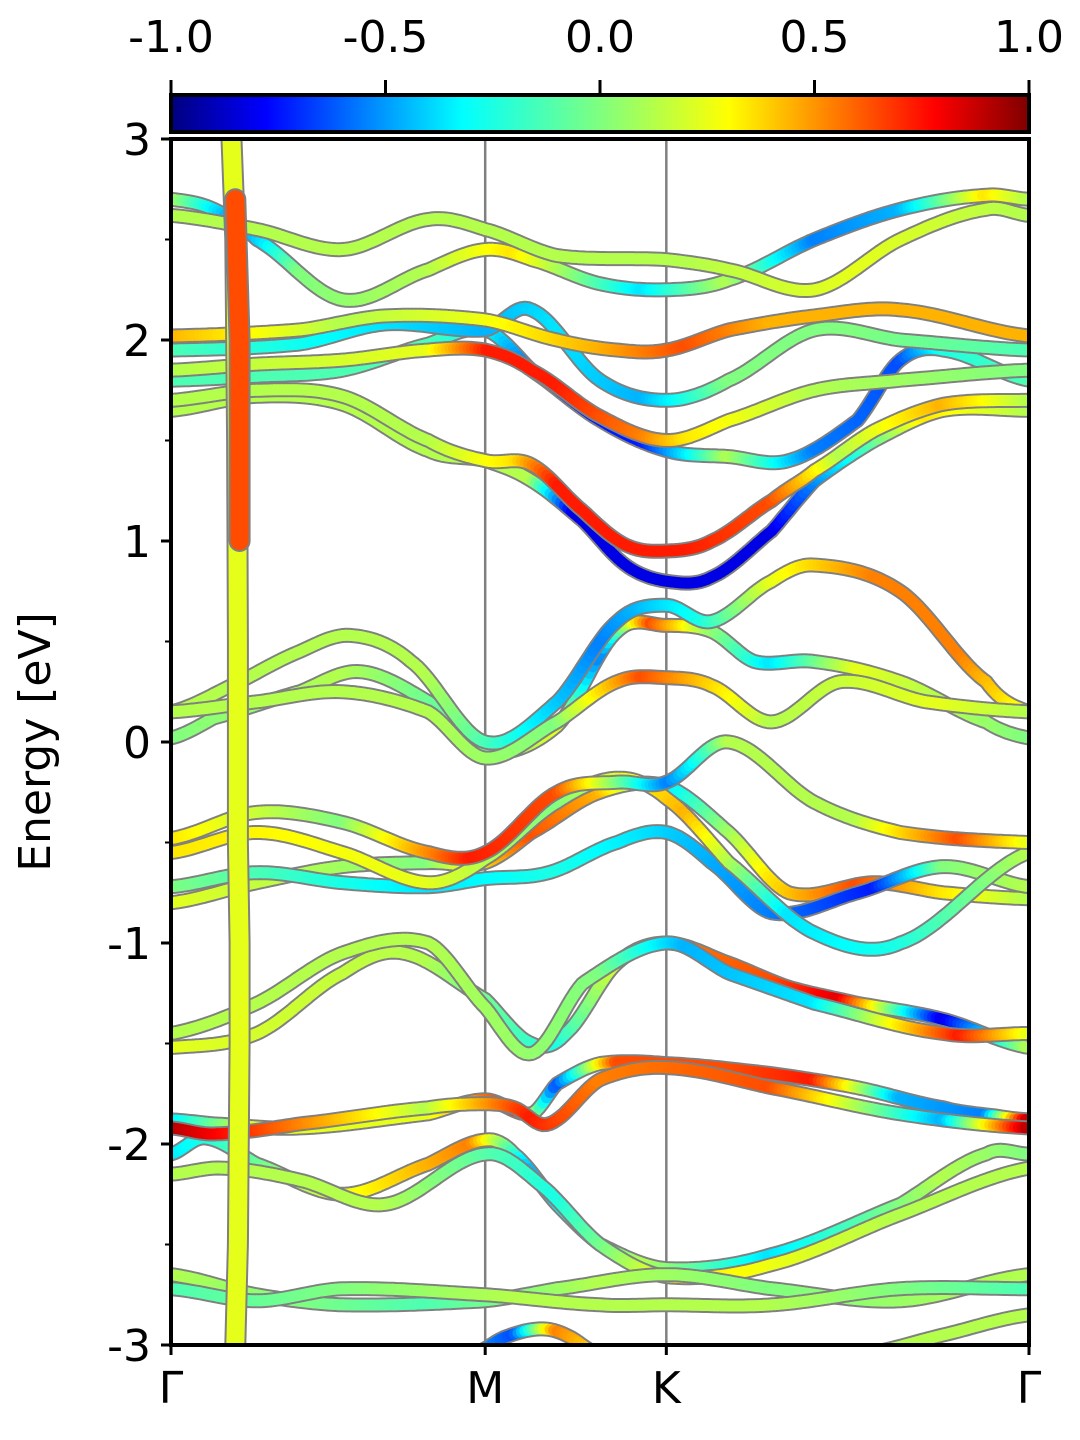 The height and width of the screenshot is (1440, 1080). I want to click on colorbar: -1.0 -0.5 0.0 0.5 1.0, so click(596, 73).